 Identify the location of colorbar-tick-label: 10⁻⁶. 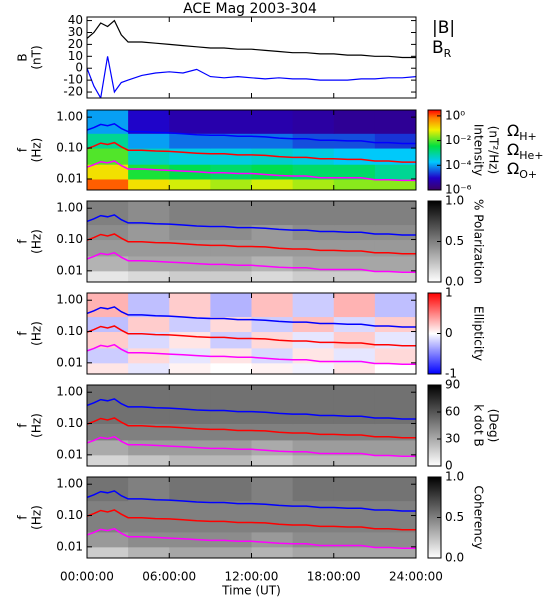
(458, 190).